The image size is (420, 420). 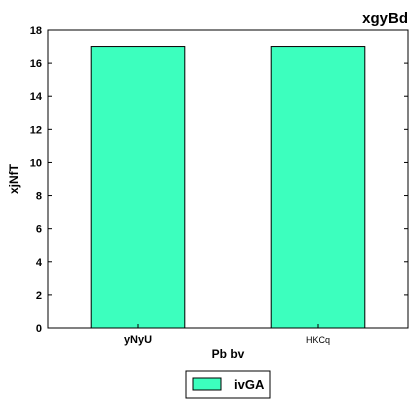 I want to click on legend-swatch-ivga, so click(x=207, y=384).